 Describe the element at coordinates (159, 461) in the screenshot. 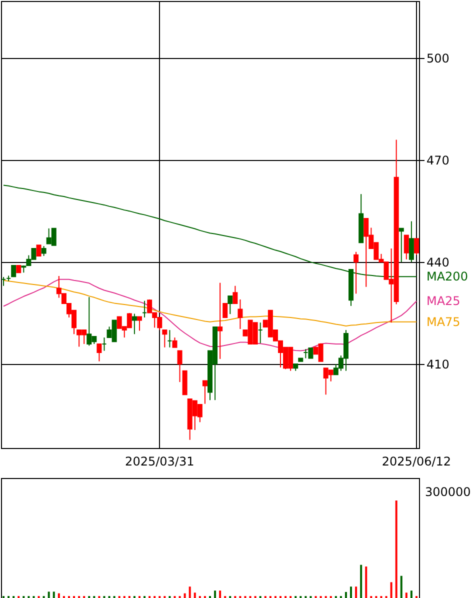

I see `x-tick-label: 2025/03/31` at that location.